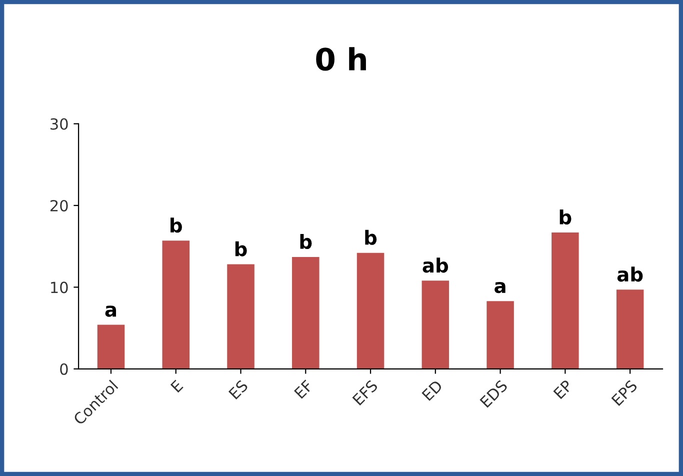 The width and height of the screenshot is (683, 476). I want to click on x-tick-label: EFS, so click(365, 392).